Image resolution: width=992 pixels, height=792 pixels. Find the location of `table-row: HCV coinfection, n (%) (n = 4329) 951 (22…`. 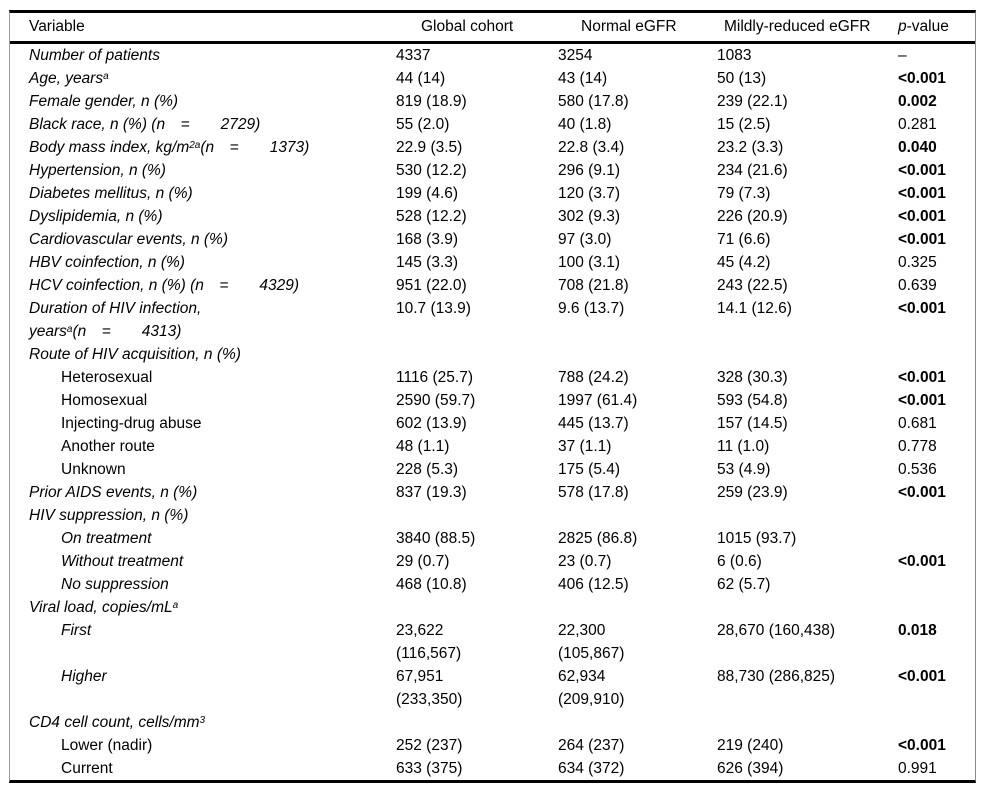

table-row: HCV coinfection, n (%) (n = 4329) 951 (22… is located at coordinates (492, 285).